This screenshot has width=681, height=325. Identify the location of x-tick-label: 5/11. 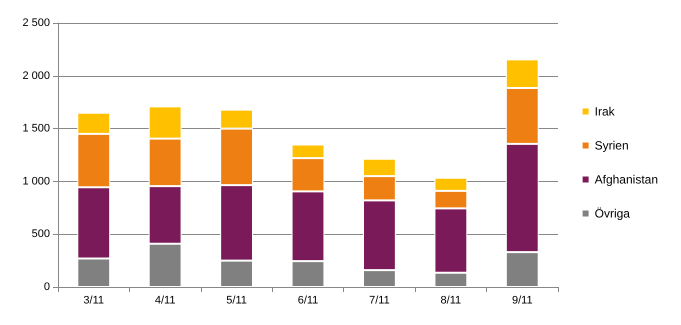
(236, 300).